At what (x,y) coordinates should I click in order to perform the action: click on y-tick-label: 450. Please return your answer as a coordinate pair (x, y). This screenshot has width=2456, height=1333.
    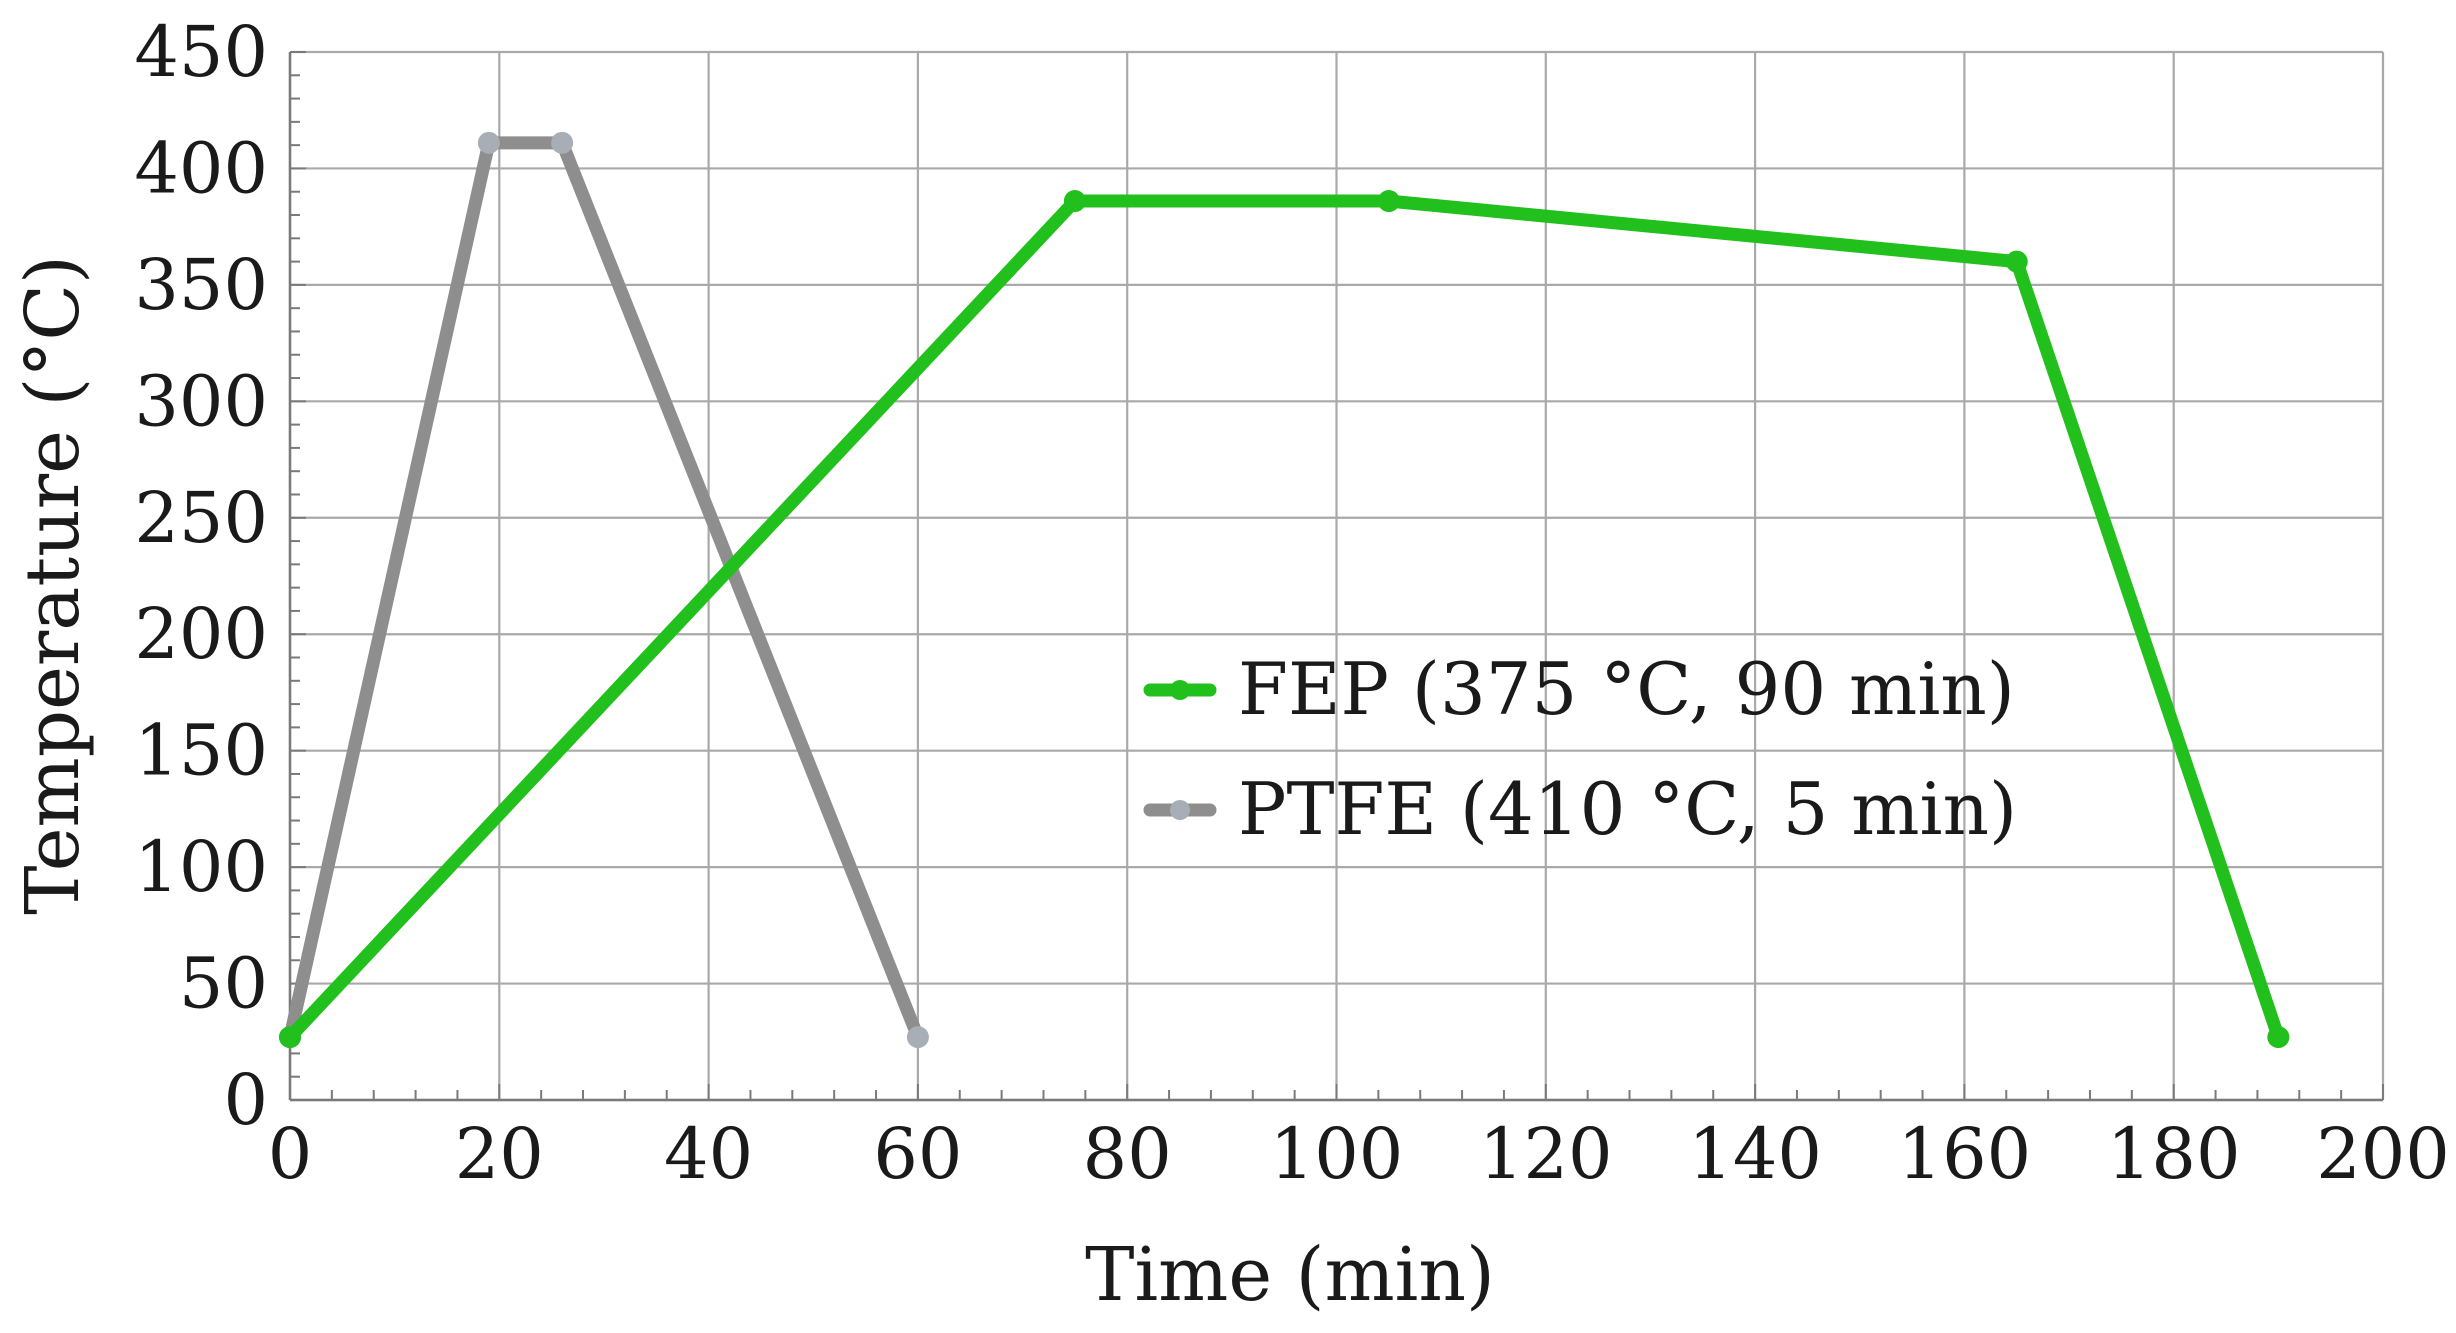
    Looking at the image, I should click on (201, 52).